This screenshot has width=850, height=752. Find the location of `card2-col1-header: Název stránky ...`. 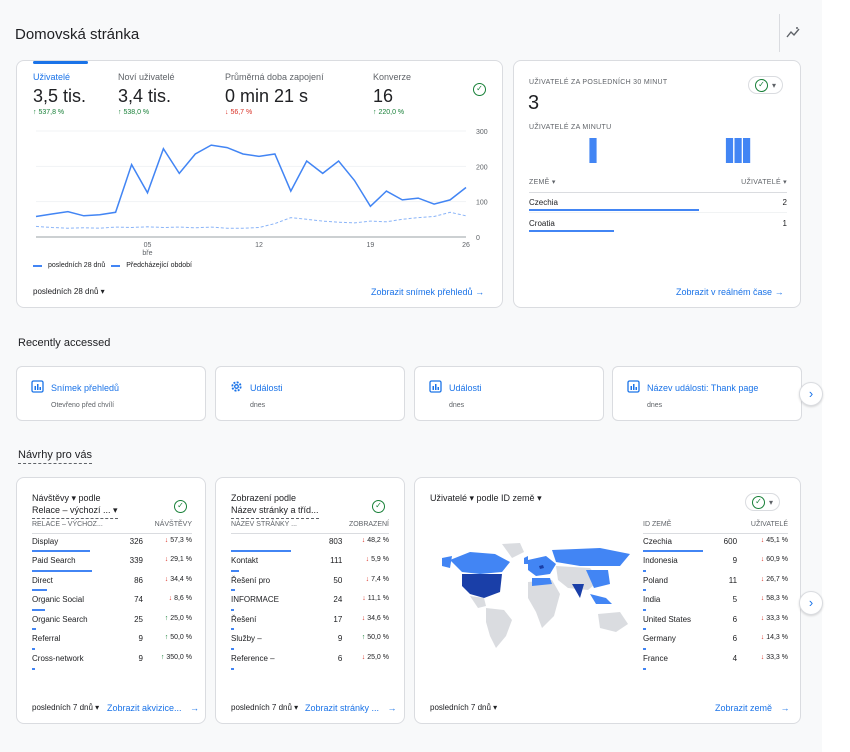

card2-col1-header: Název stránky ... is located at coordinates (277, 527).